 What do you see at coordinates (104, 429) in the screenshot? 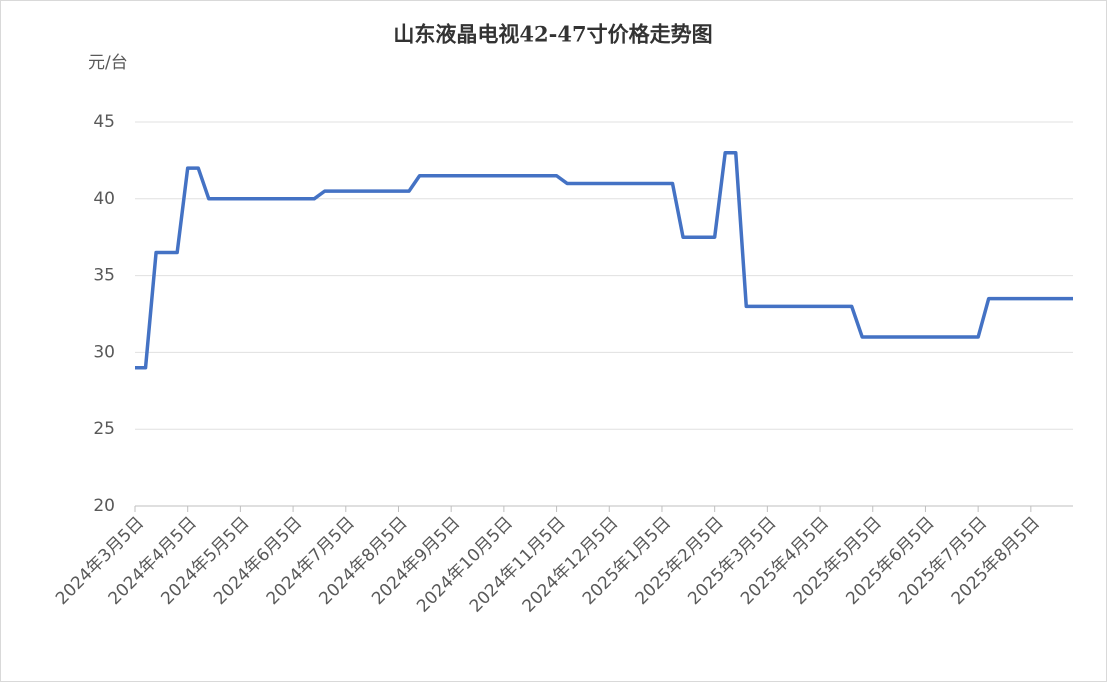
I see `y-tick-label: 25` at bounding box center [104, 429].